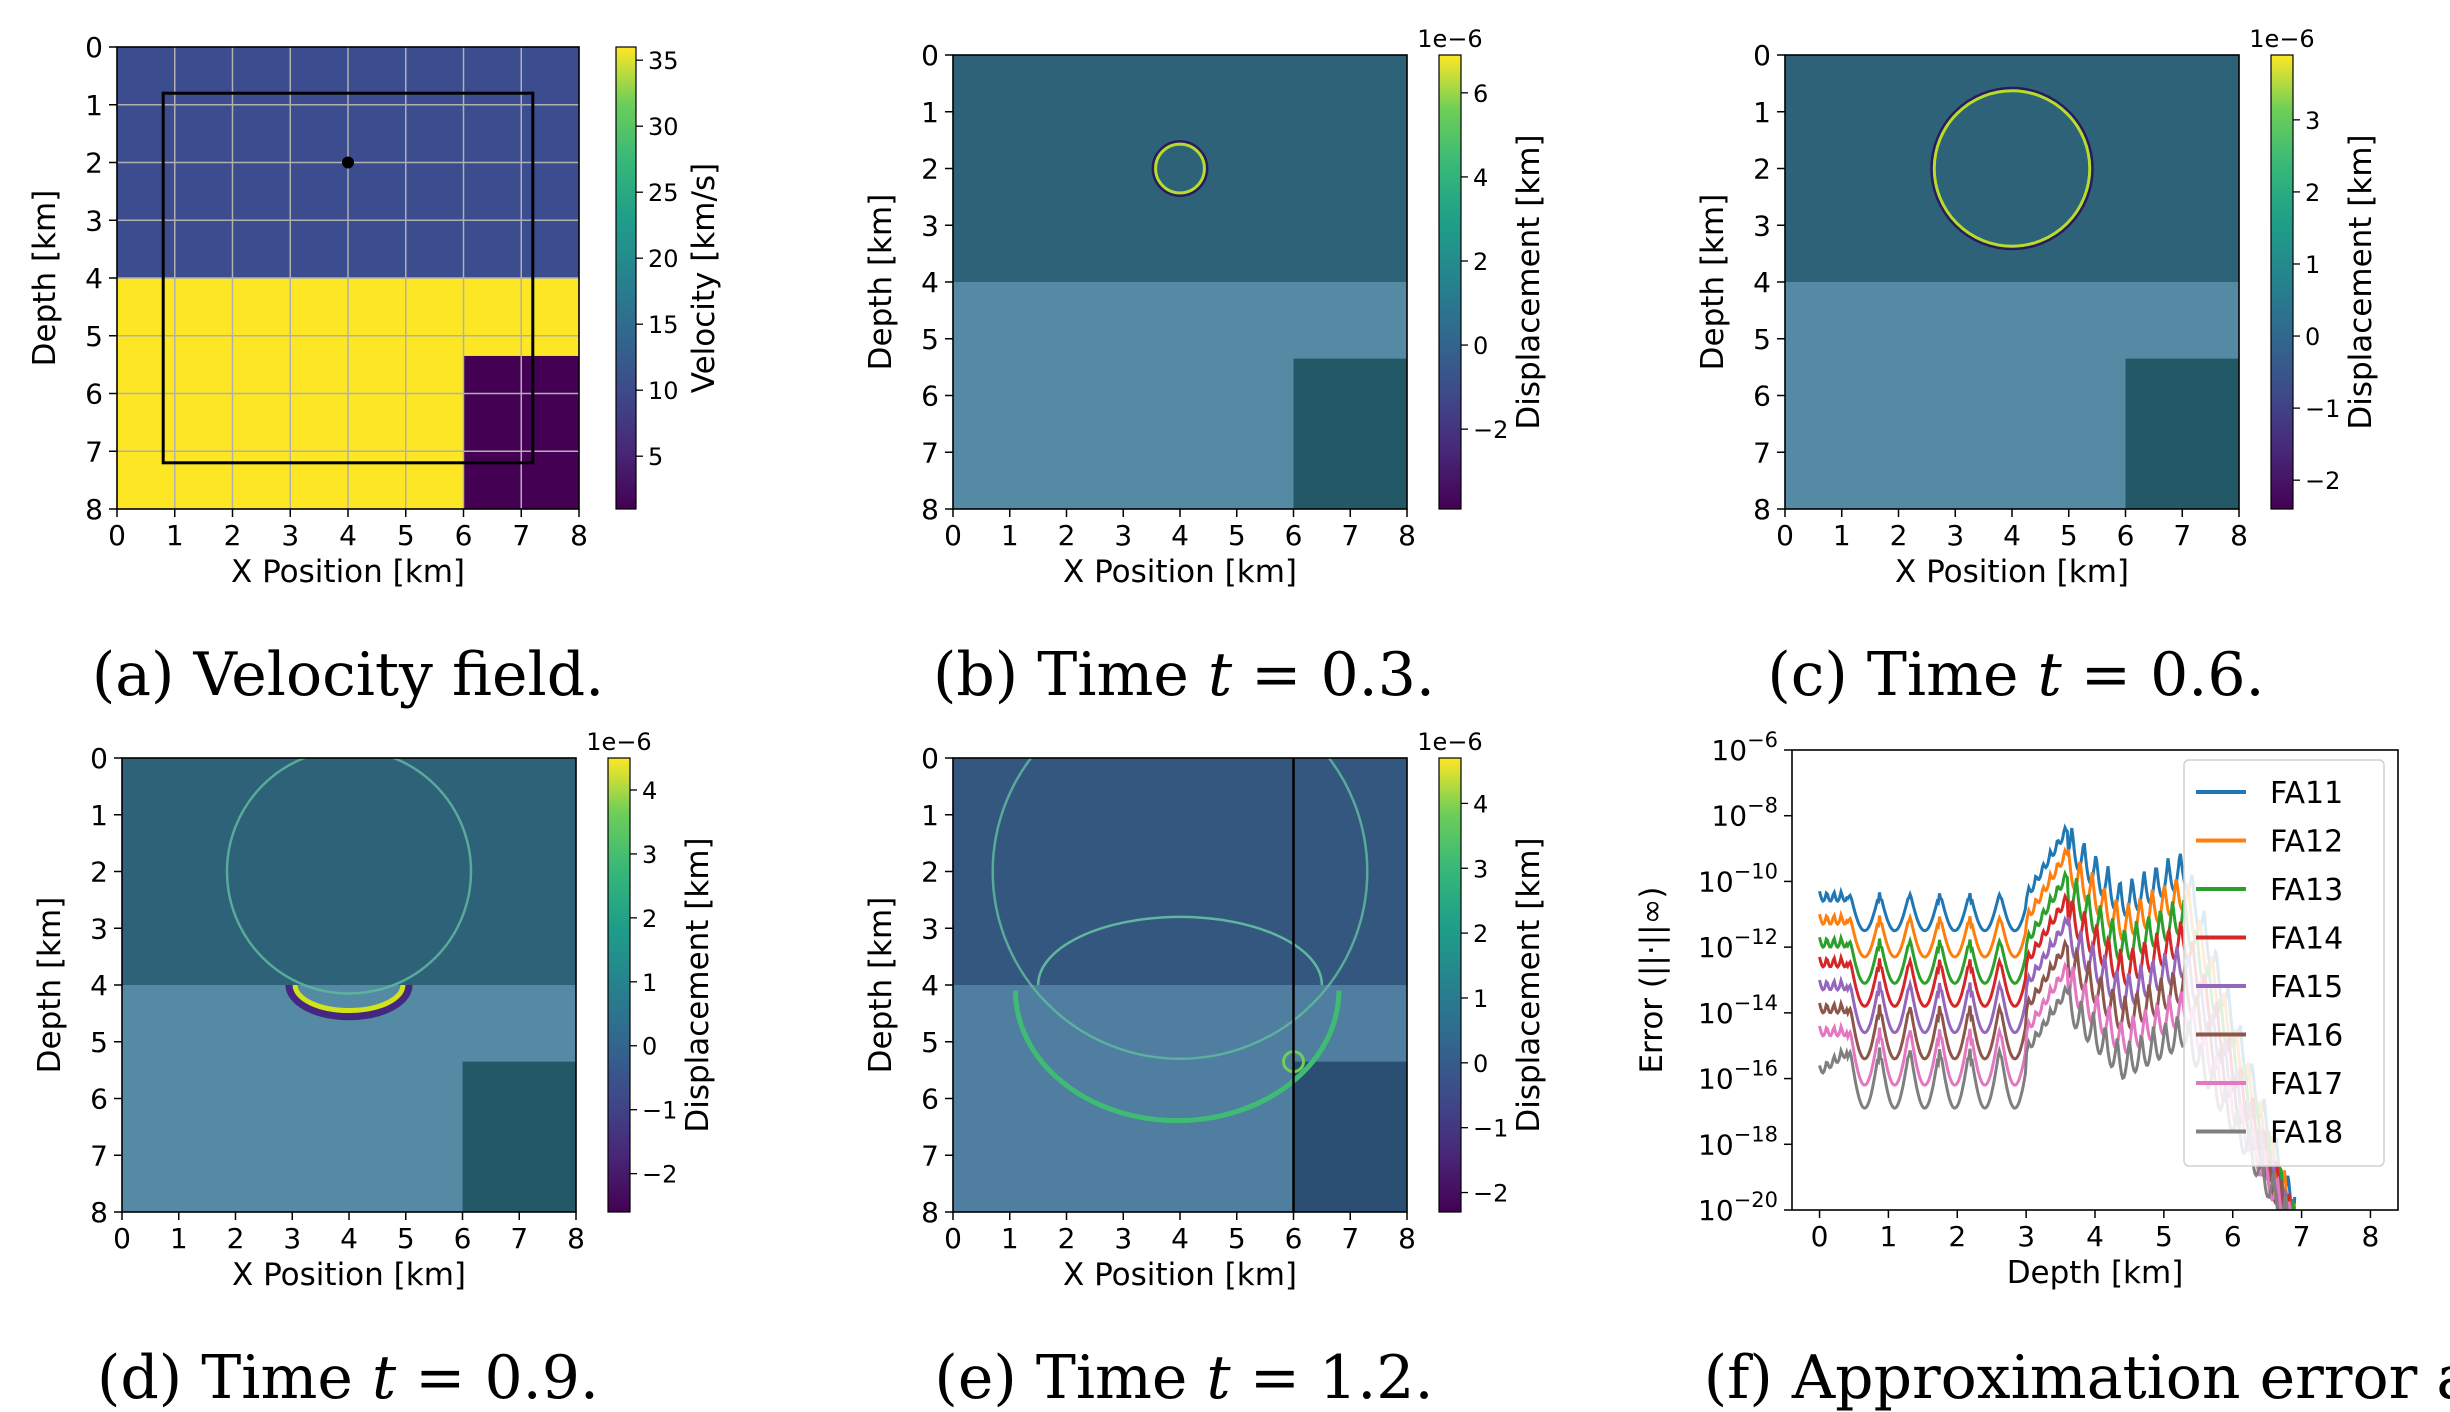 Image resolution: width=2450 pixels, height=1412 pixels. I want to click on legend-label: FA12, so click(2306, 842).